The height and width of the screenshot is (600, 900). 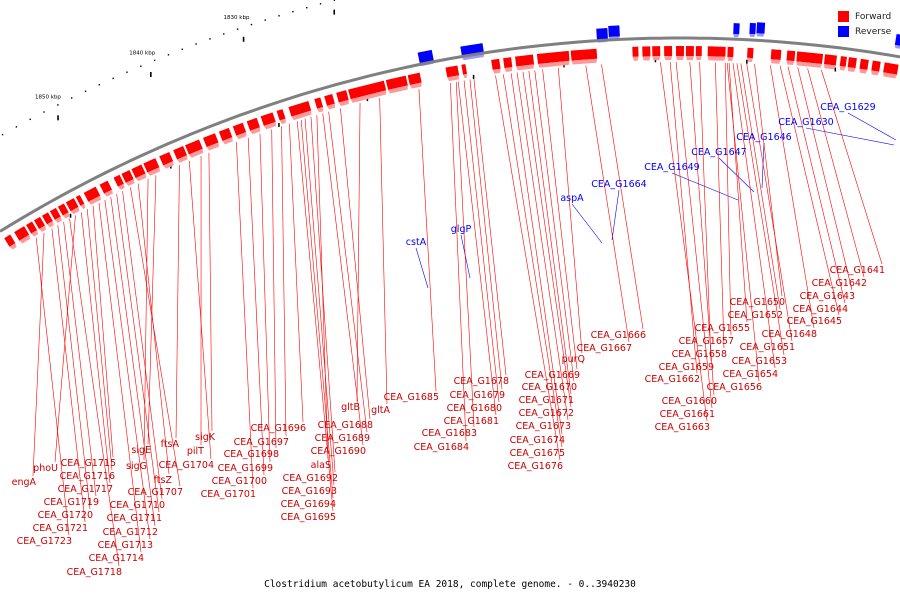 What do you see at coordinates (718, 152) in the screenshot?
I see `reverse-gene-label: CEA_G1647` at bounding box center [718, 152].